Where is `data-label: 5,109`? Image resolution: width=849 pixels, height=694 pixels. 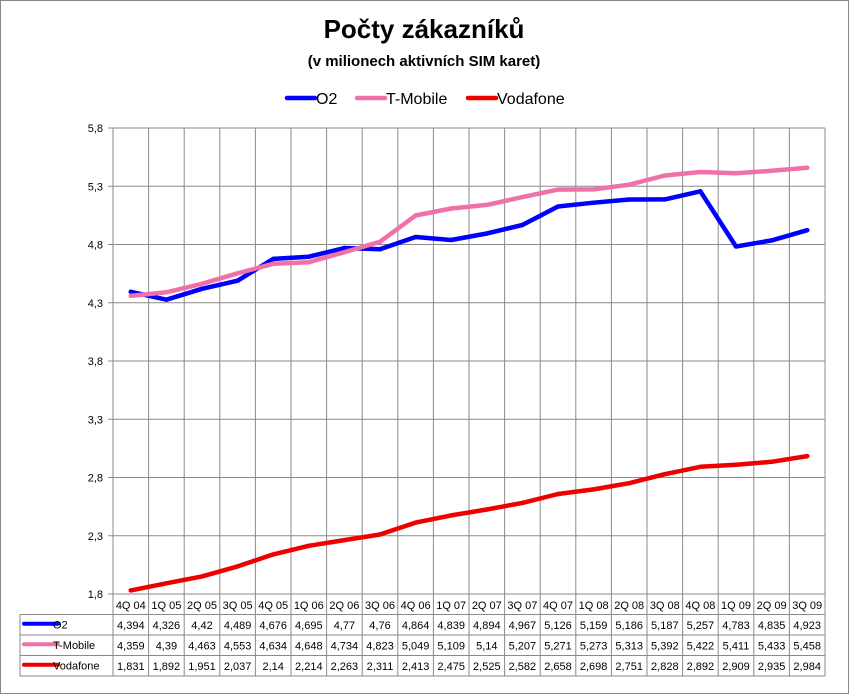
data-label: 5,109 is located at coordinates (451, 647).